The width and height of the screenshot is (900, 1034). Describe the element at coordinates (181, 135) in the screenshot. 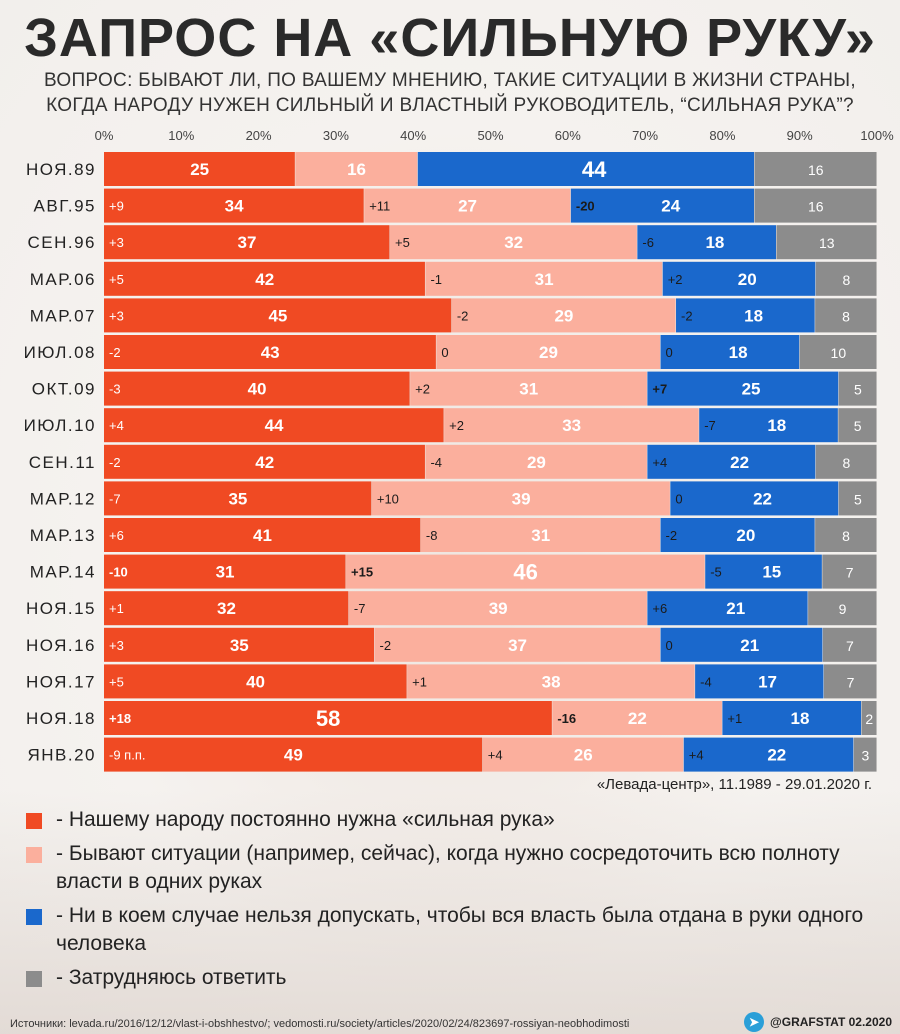

I see `x-tick-label: 10%` at that location.